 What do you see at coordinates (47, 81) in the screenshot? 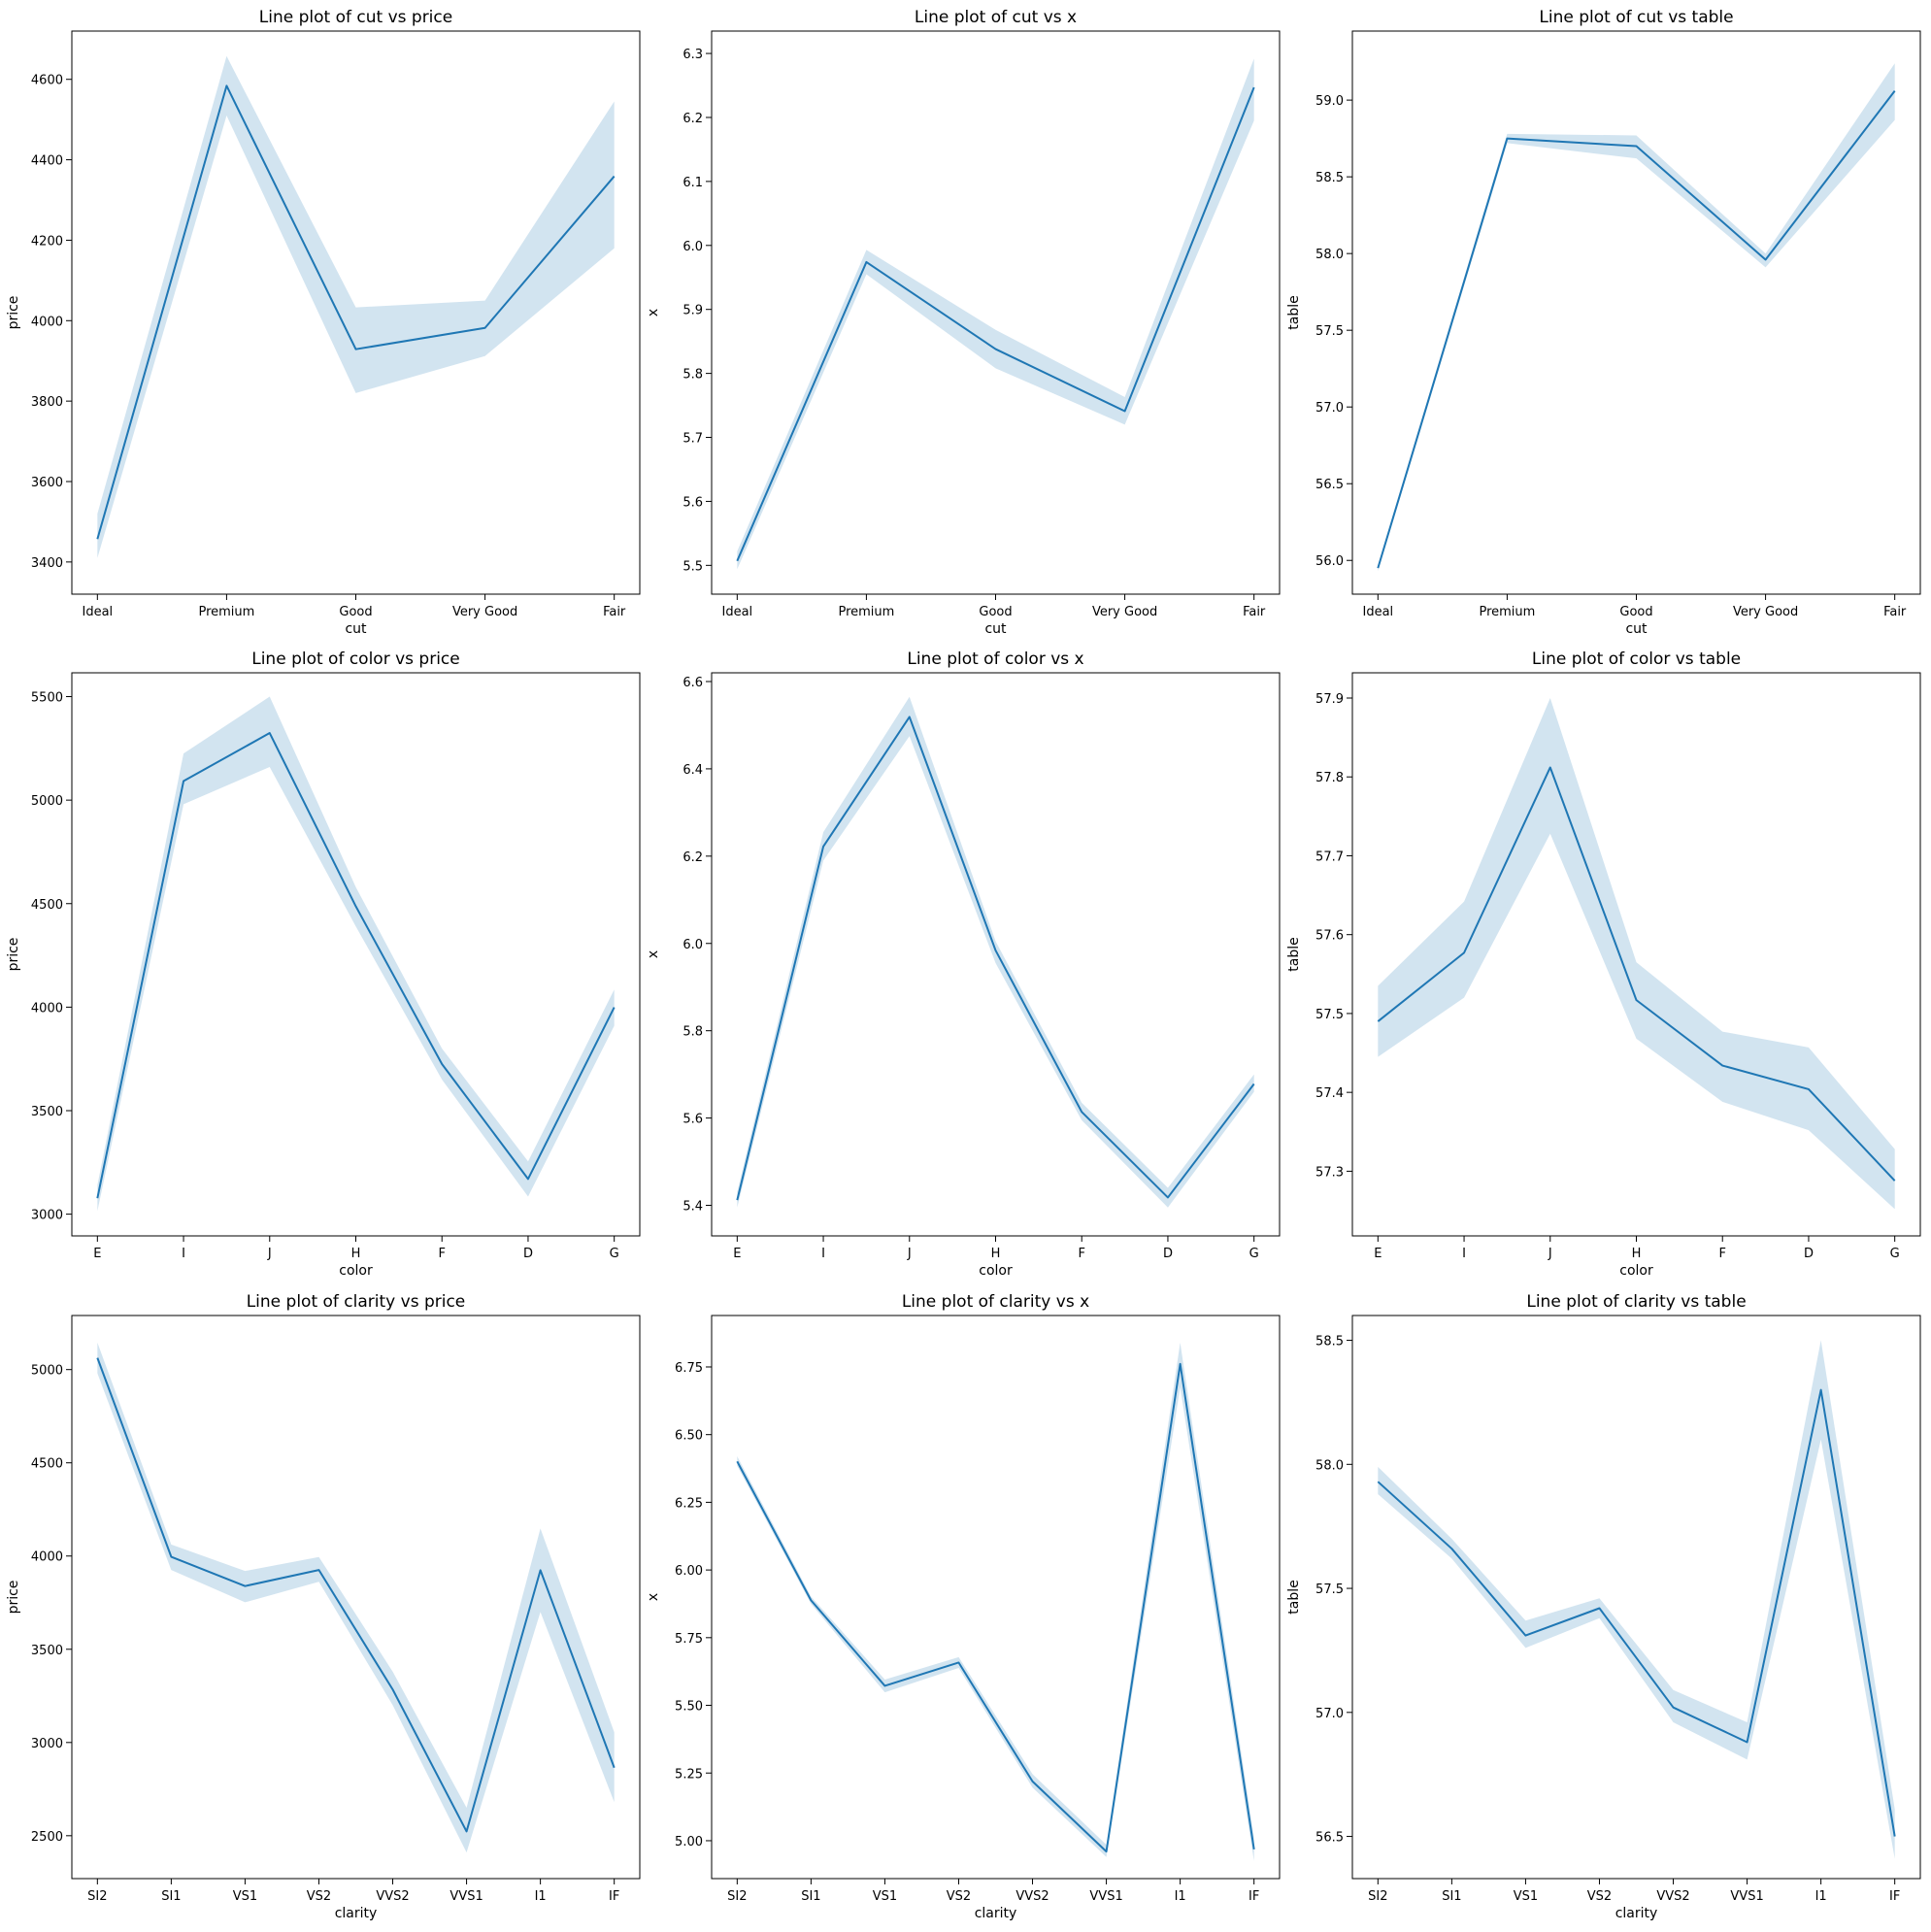
I see `y-tick-label: 4600` at bounding box center [47, 81].